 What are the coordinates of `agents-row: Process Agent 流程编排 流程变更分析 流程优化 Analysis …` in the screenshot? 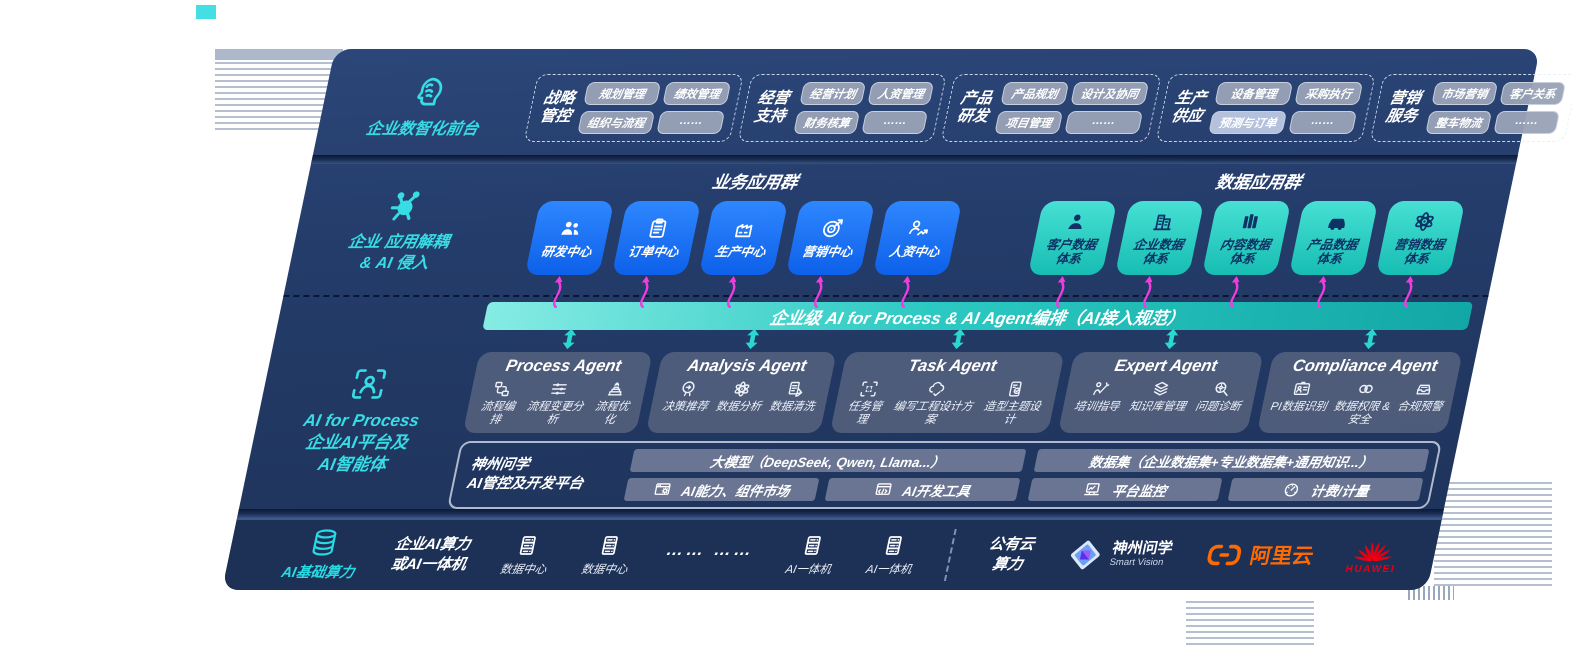 It's located at (962, 381).